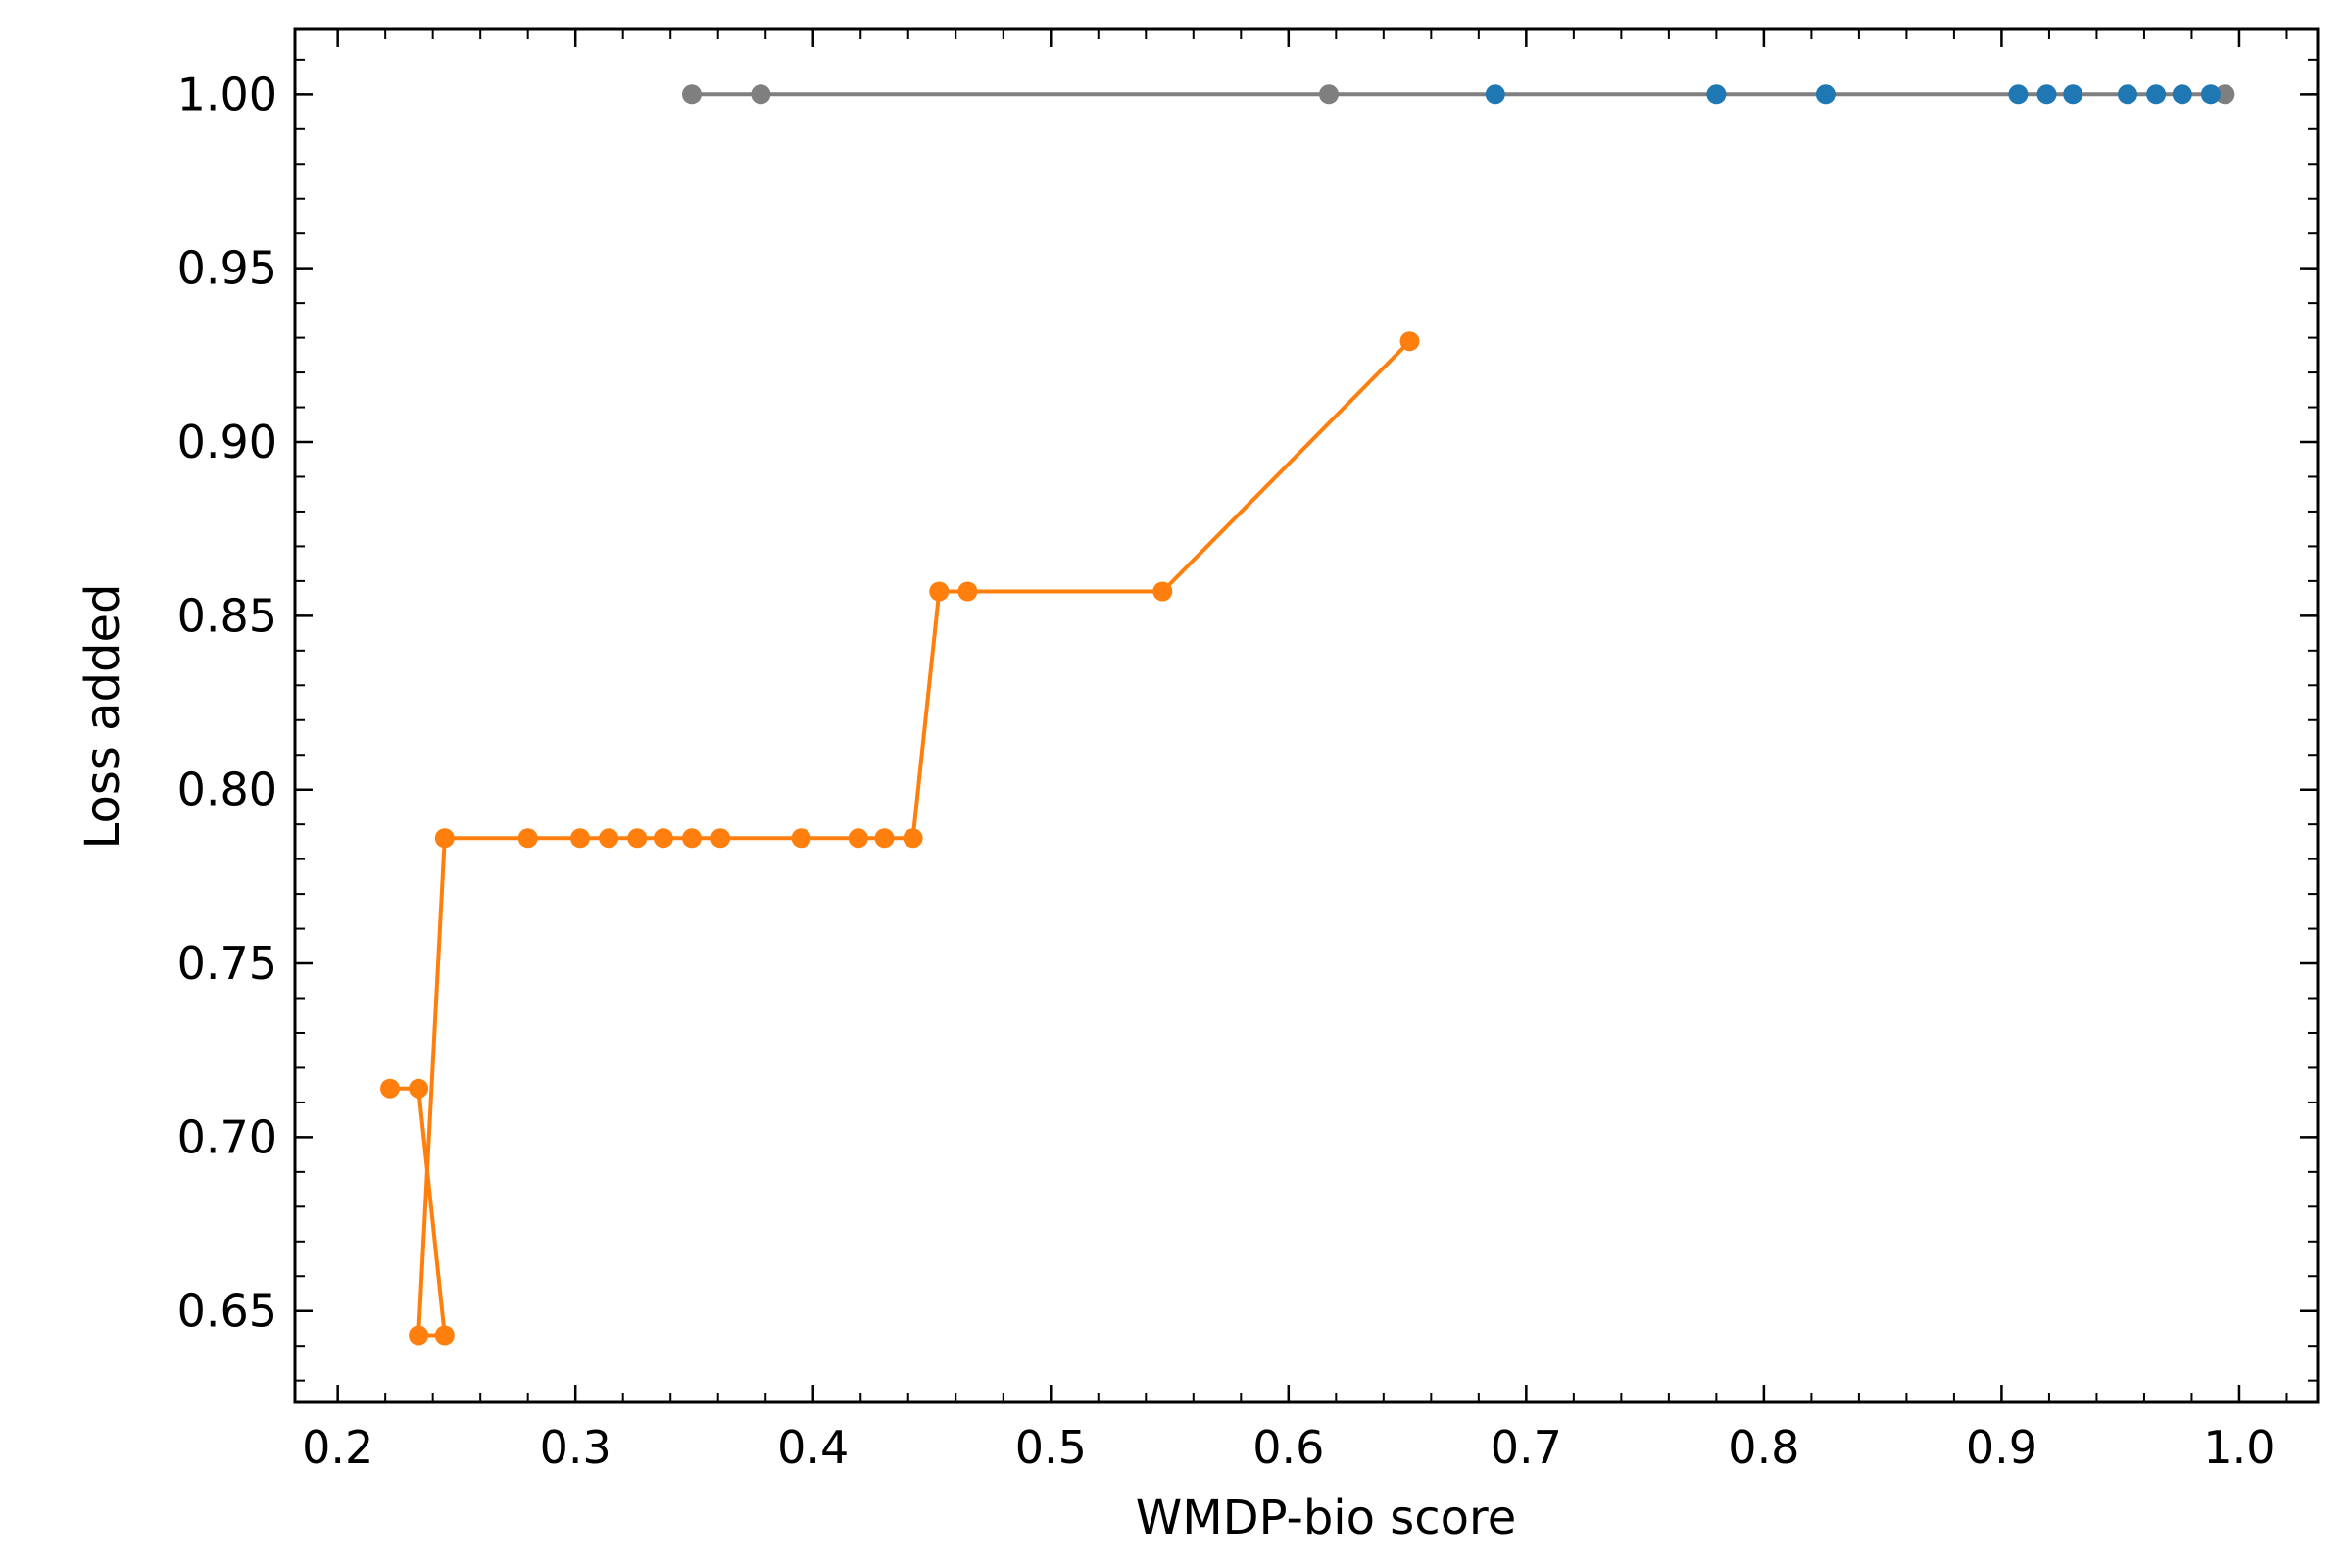  I want to click on x-tick-label: 0.2, so click(337, 1447).